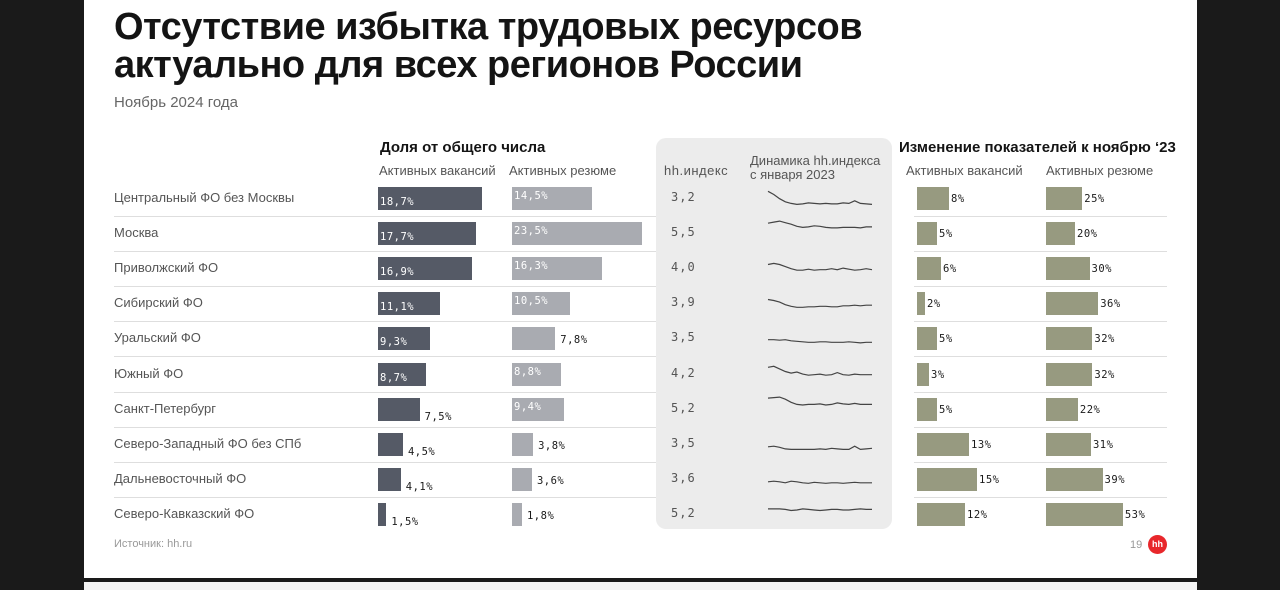 This screenshot has width=1280, height=590. Describe the element at coordinates (989, 480) in the screenshot. I see `vacancy-change-label: 15%` at that location.